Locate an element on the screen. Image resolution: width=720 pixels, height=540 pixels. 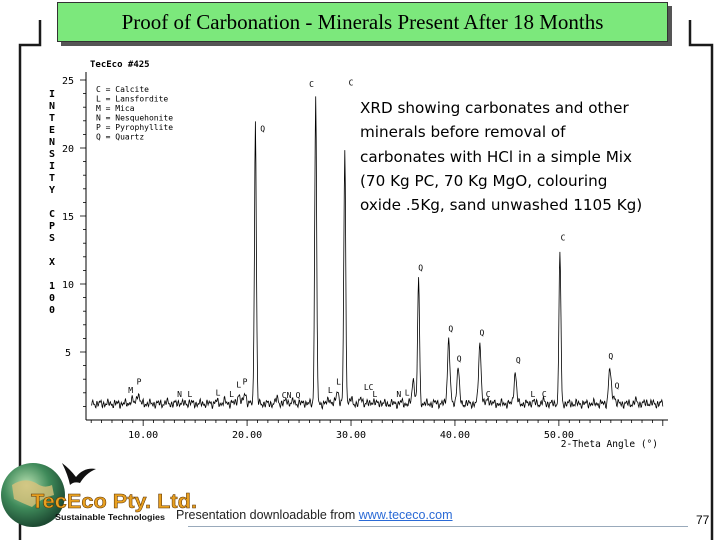
legend-entry: M = Mica is located at coordinates (115, 108).